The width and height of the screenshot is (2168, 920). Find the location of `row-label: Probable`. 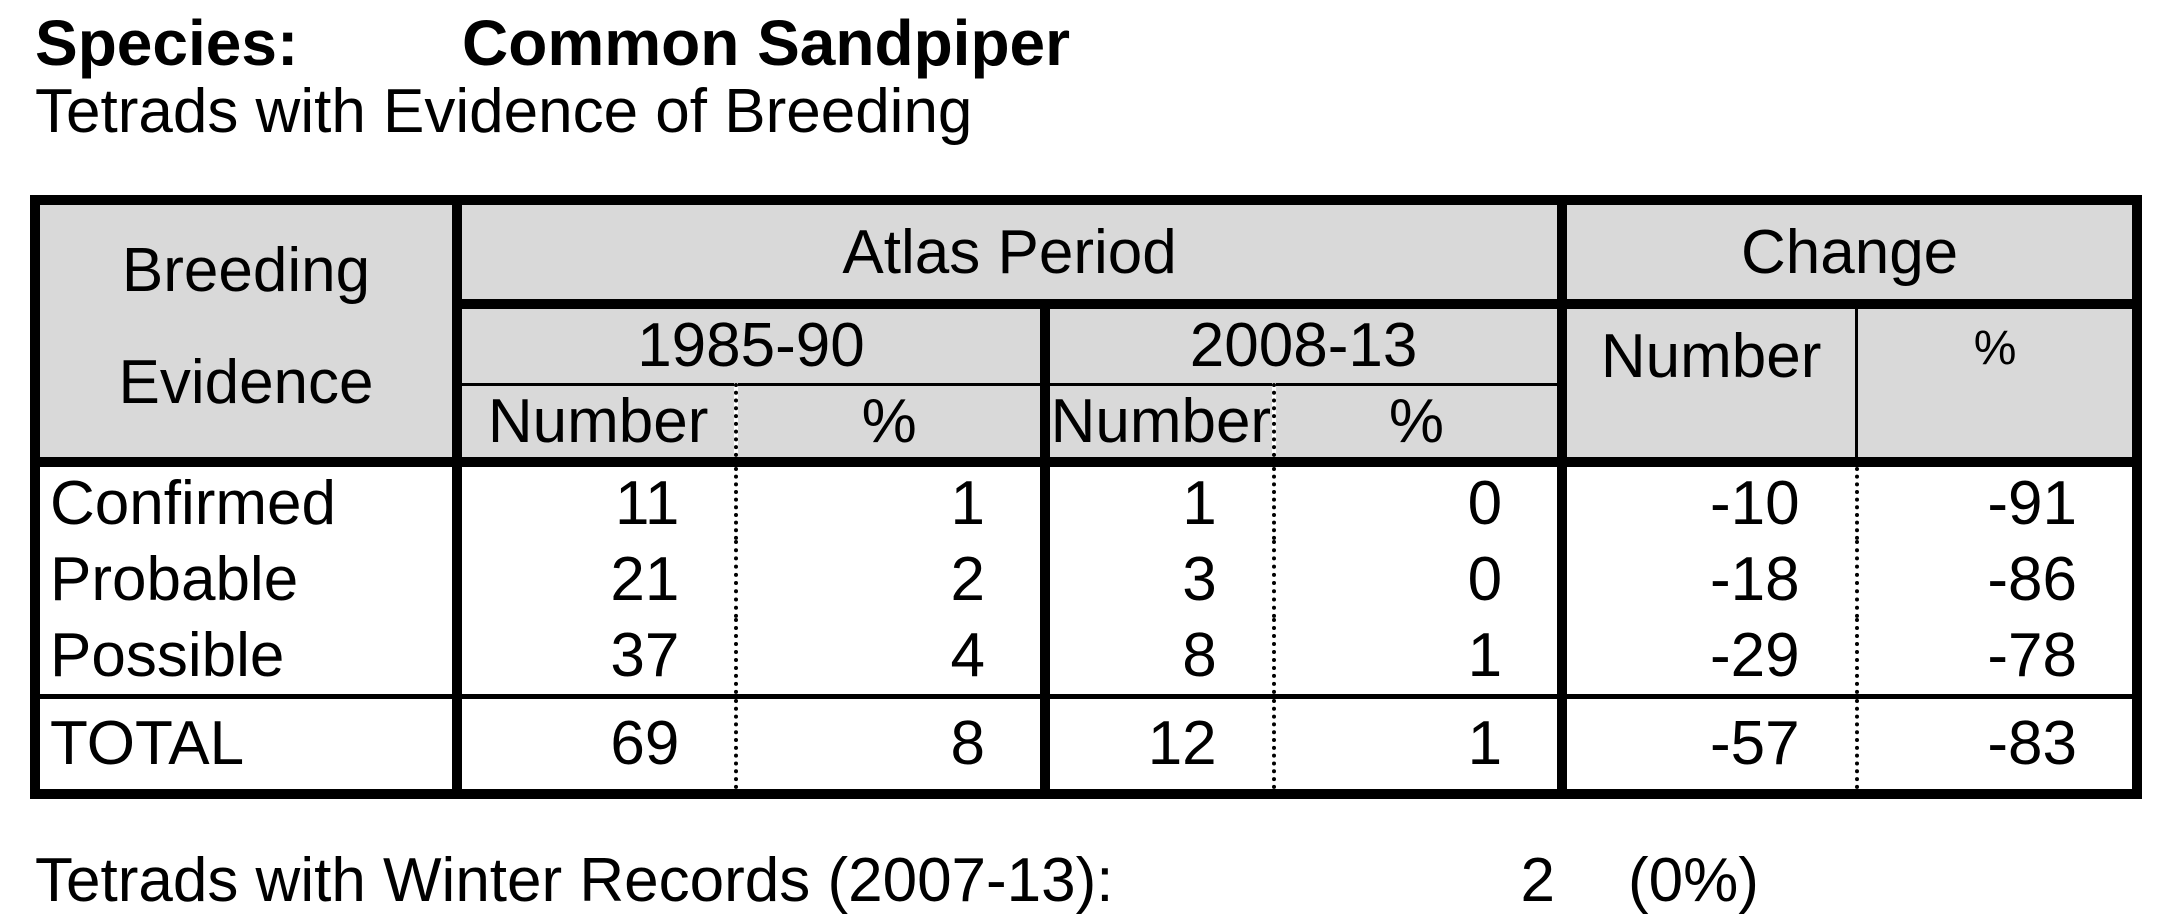

row-label: Probable is located at coordinates (248, 579).